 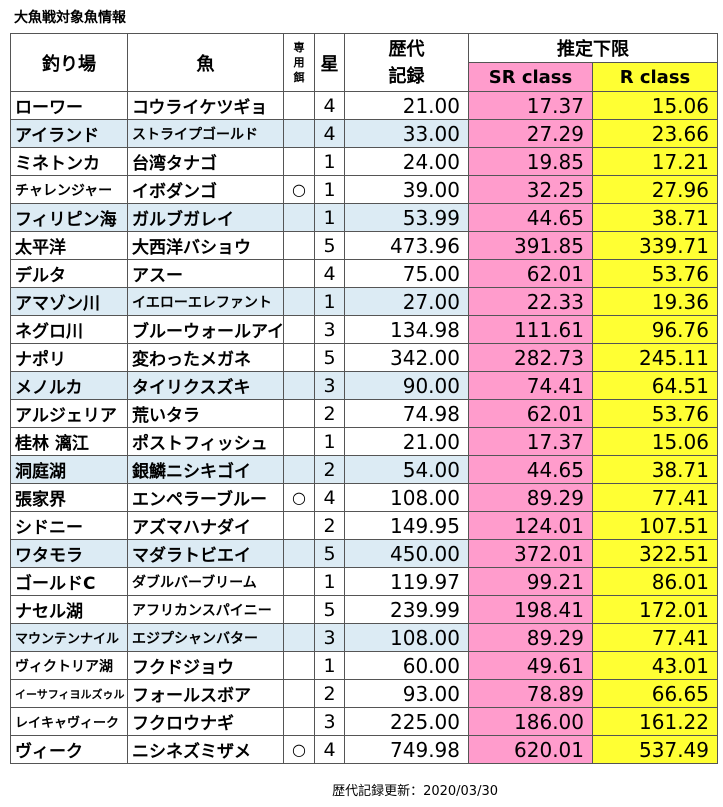 What do you see at coordinates (69, 329) in the screenshot?
I see `spot-cell: ネグロ川` at bounding box center [69, 329].